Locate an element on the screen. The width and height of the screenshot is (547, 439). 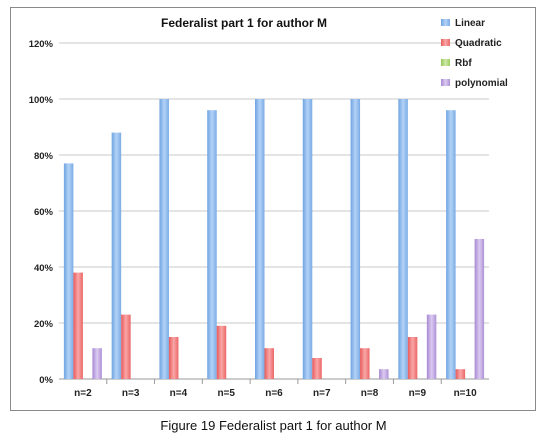
legend-label: polynomial is located at coordinates (481, 83).